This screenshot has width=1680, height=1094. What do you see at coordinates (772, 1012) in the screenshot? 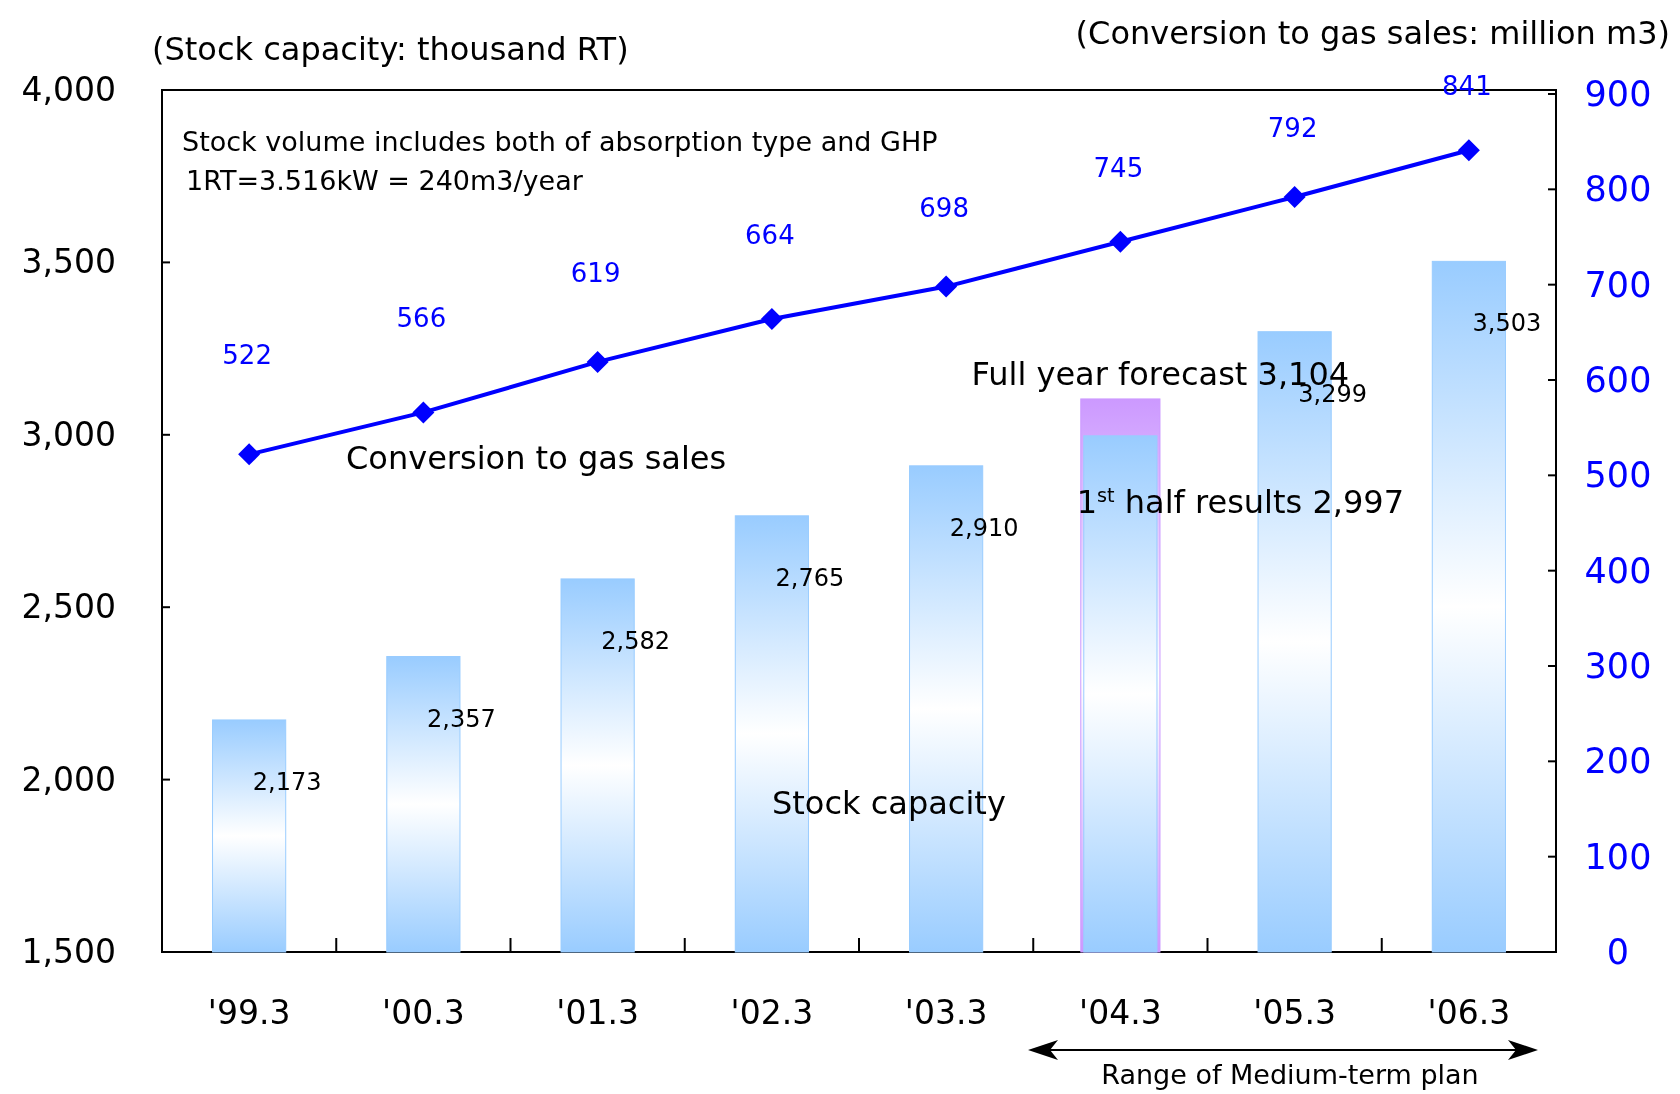
I see `x-tick-label: '02.3` at bounding box center [772, 1012].